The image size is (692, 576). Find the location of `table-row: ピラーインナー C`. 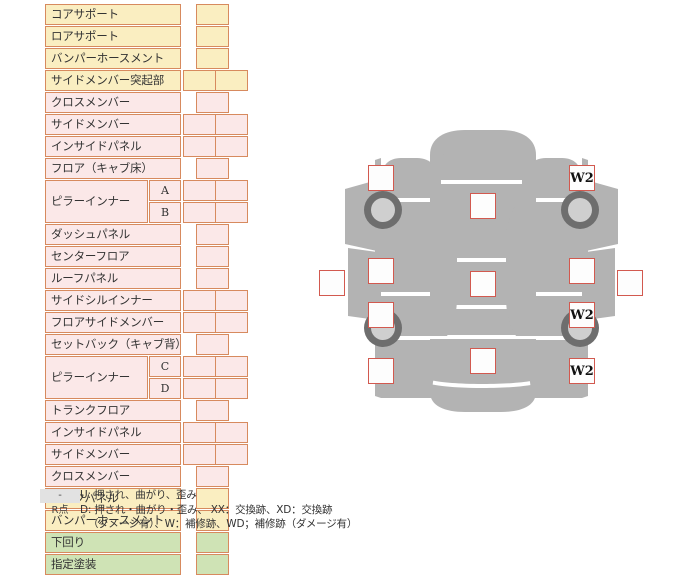

table-row: ピラーインナー C is located at coordinates (148, 377).